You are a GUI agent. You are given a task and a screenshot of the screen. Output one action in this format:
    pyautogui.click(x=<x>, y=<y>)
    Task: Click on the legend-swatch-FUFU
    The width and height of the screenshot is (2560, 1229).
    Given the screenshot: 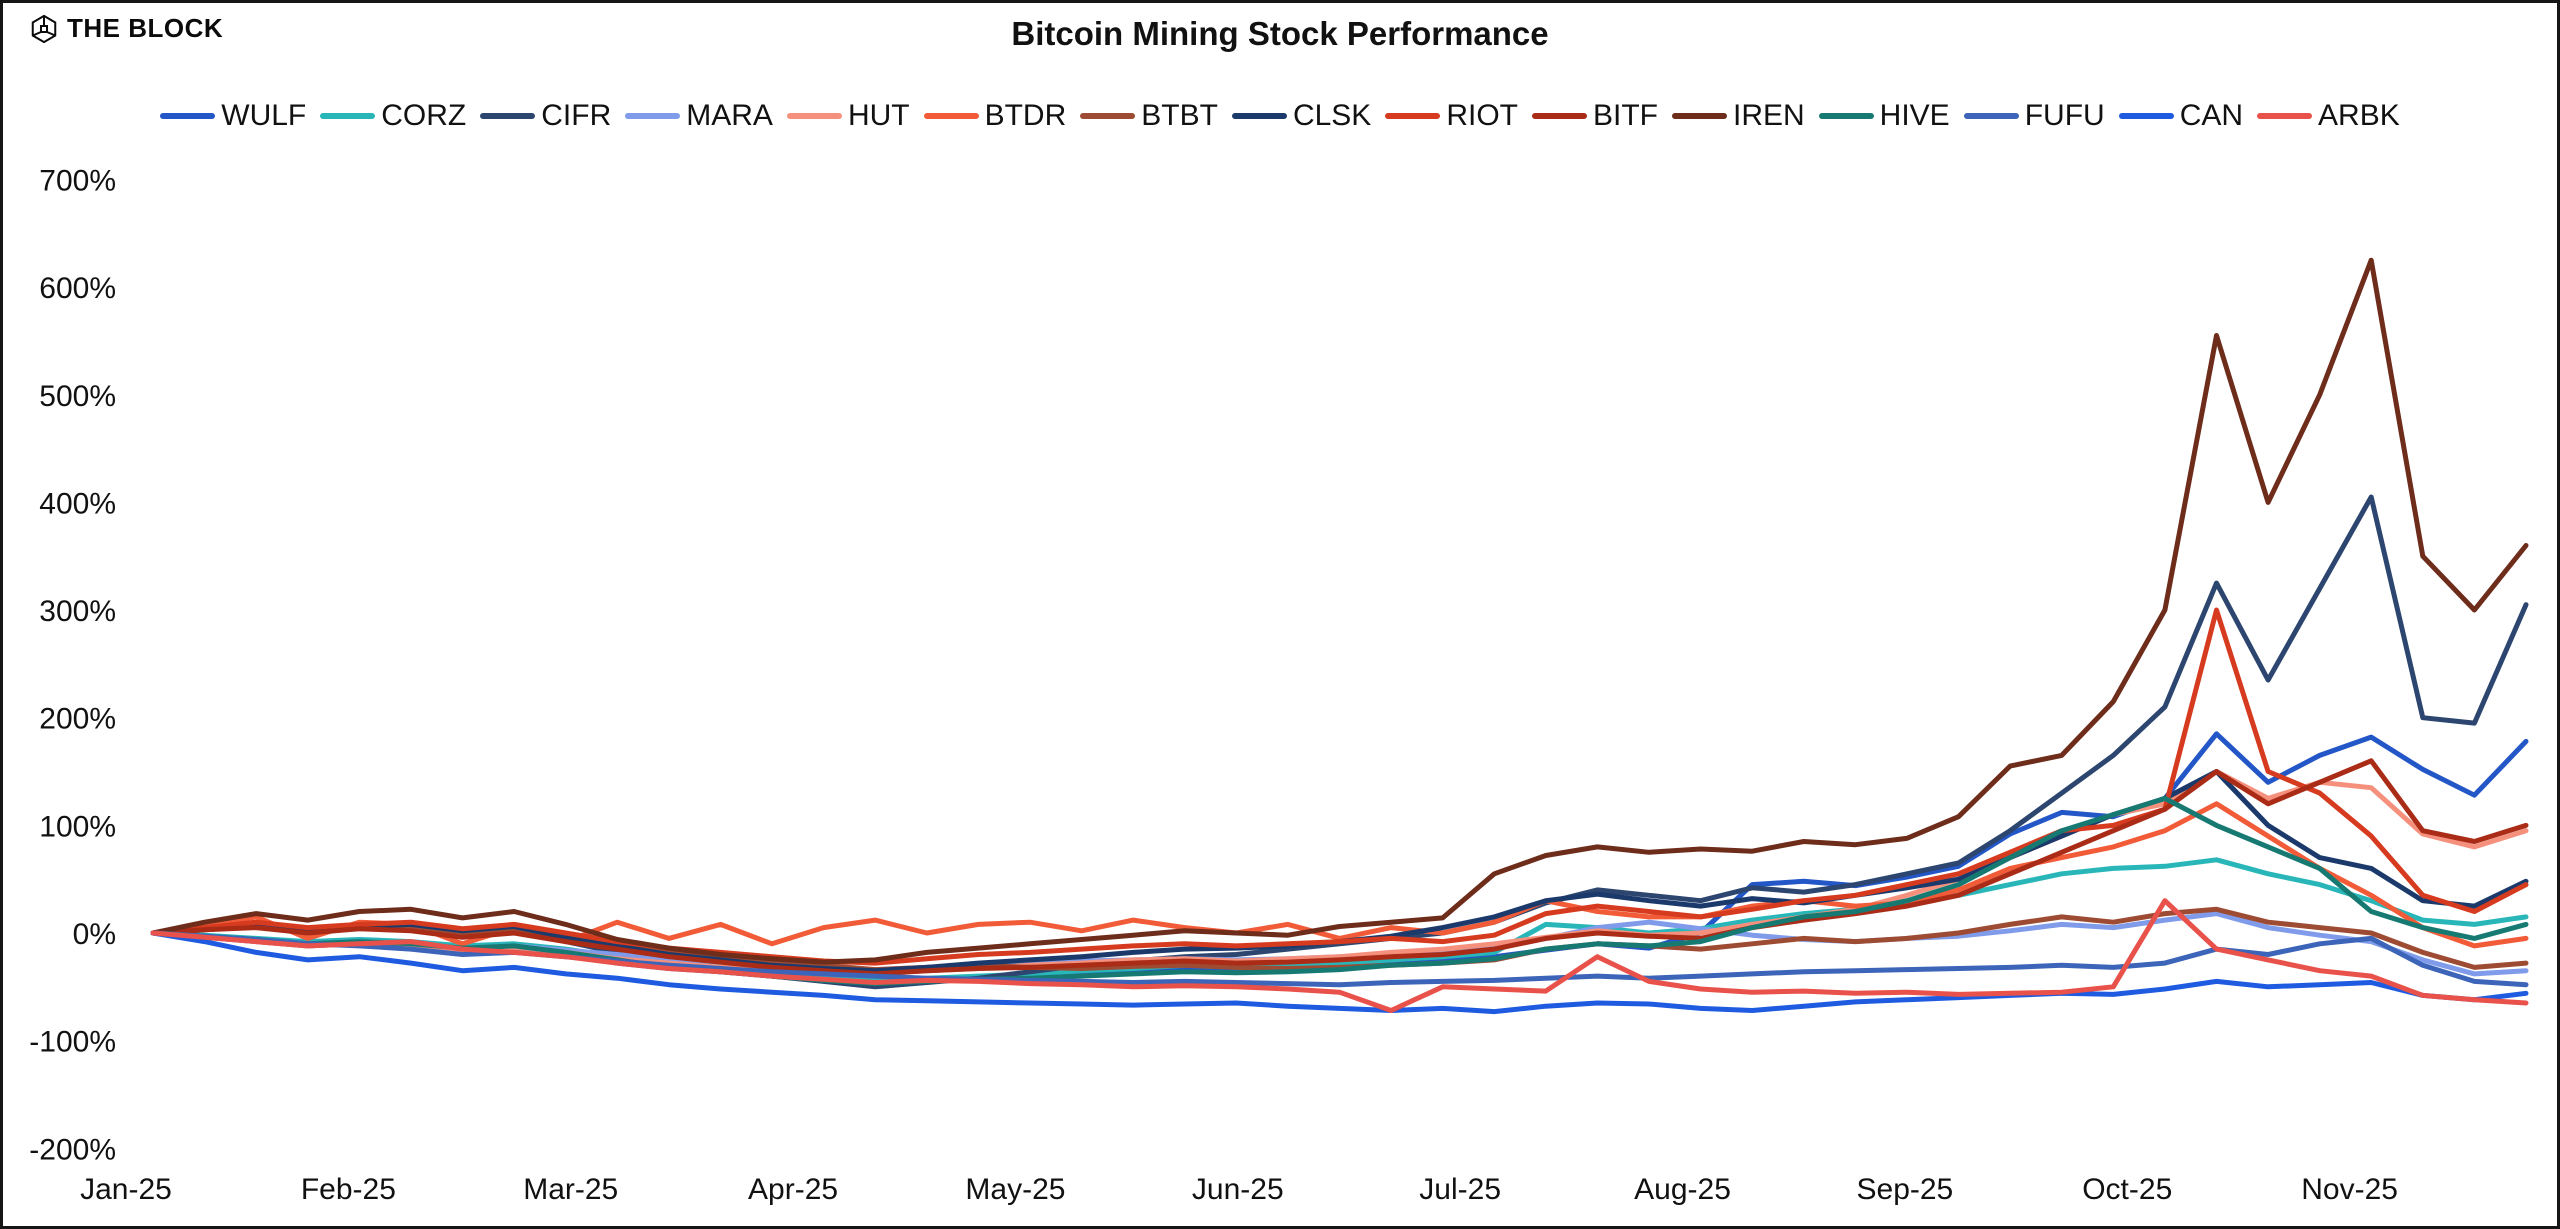 What is the action you would take?
    pyautogui.click(x=1991, y=116)
    